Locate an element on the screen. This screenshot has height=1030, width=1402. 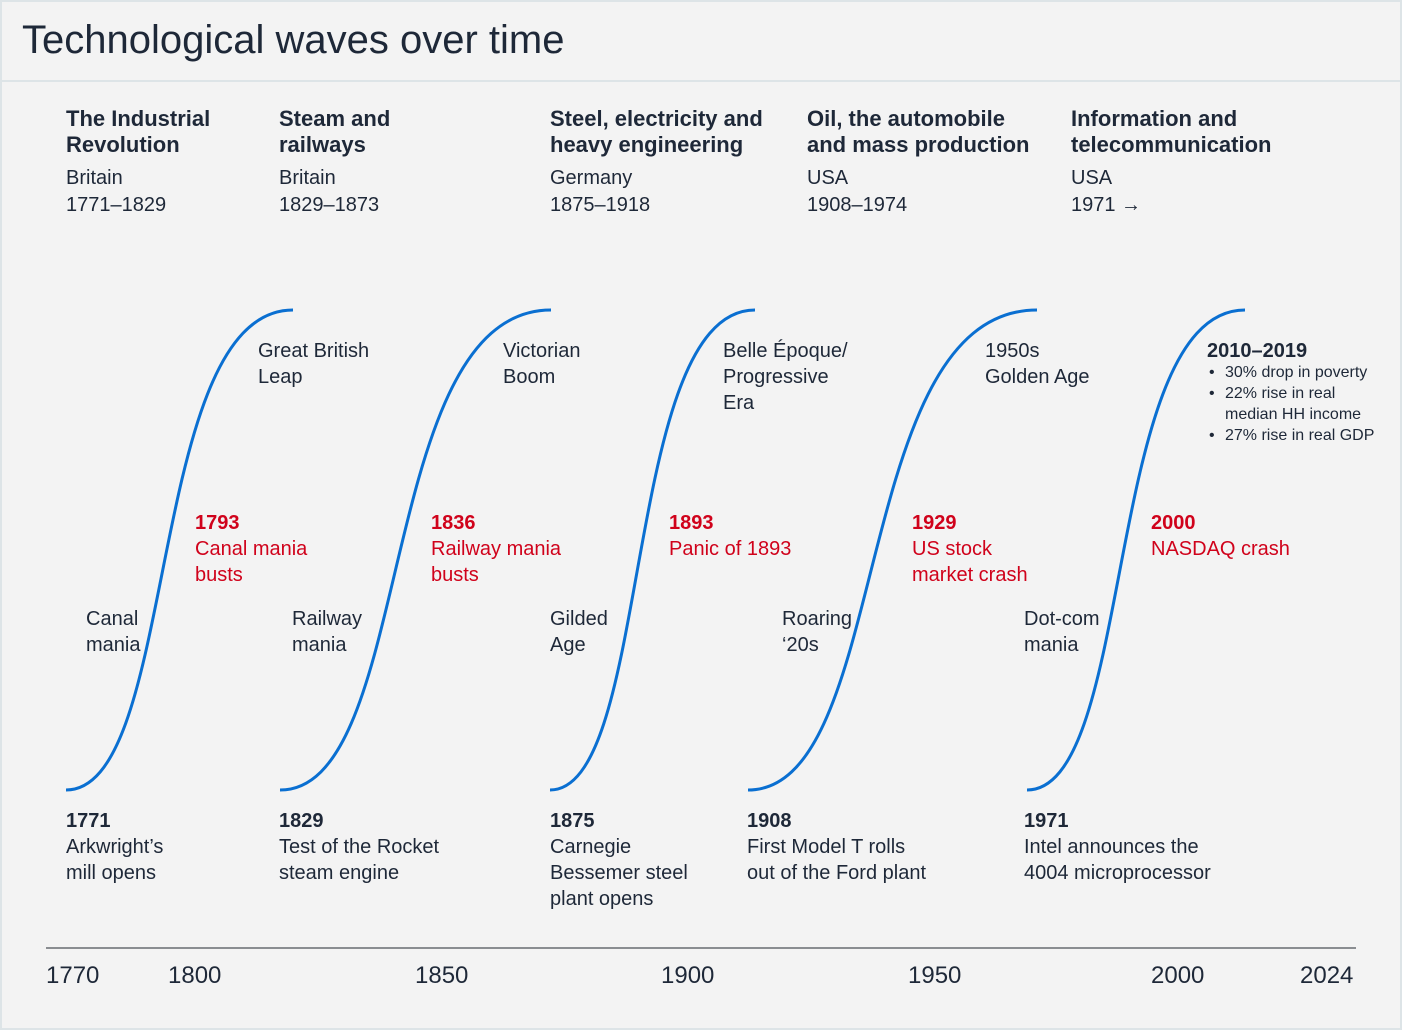
boom-period-label: 2010–2019 is located at coordinates (1257, 351).